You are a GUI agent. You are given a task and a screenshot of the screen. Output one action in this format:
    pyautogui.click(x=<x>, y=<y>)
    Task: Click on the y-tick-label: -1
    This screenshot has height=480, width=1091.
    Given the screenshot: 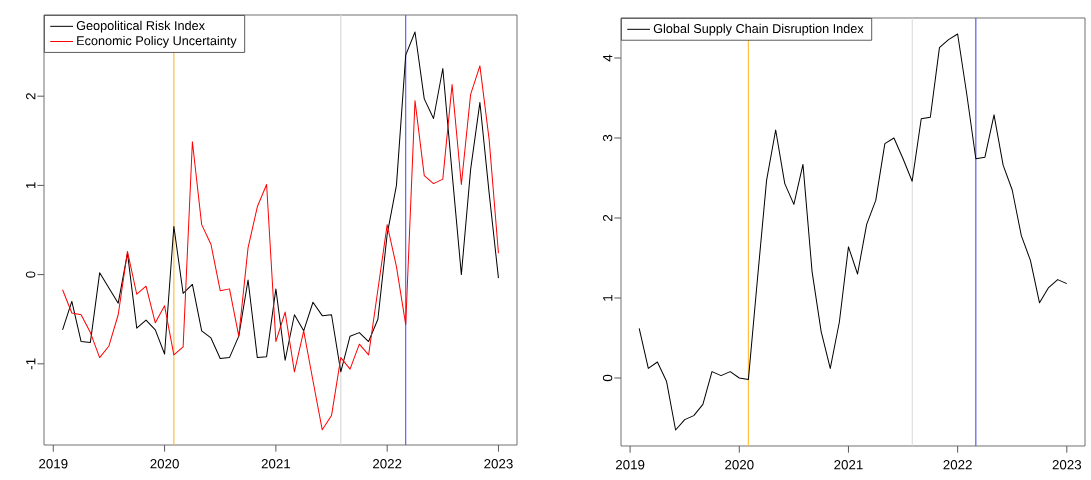 What is the action you would take?
    pyautogui.click(x=31, y=364)
    